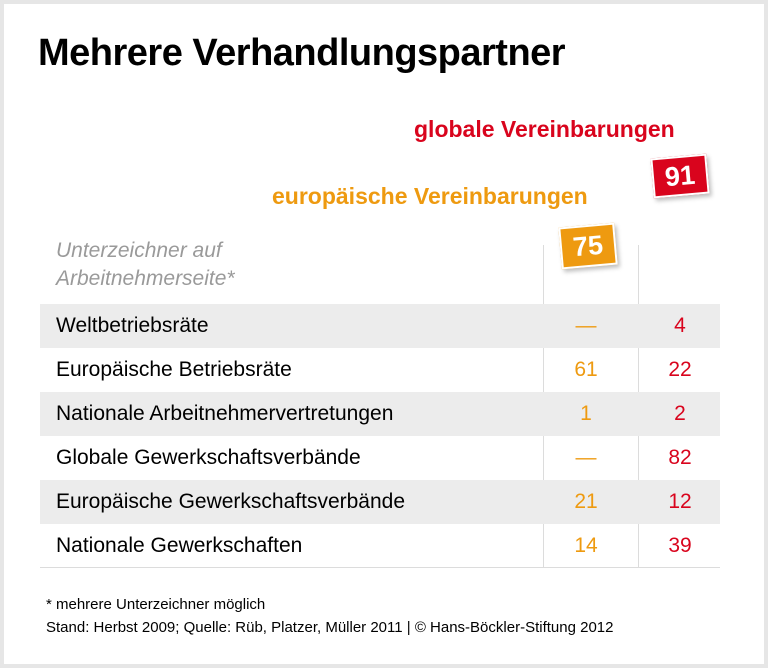 This screenshot has width=768, height=668. What do you see at coordinates (680, 545) in the screenshot?
I see `global-value: 39` at bounding box center [680, 545].